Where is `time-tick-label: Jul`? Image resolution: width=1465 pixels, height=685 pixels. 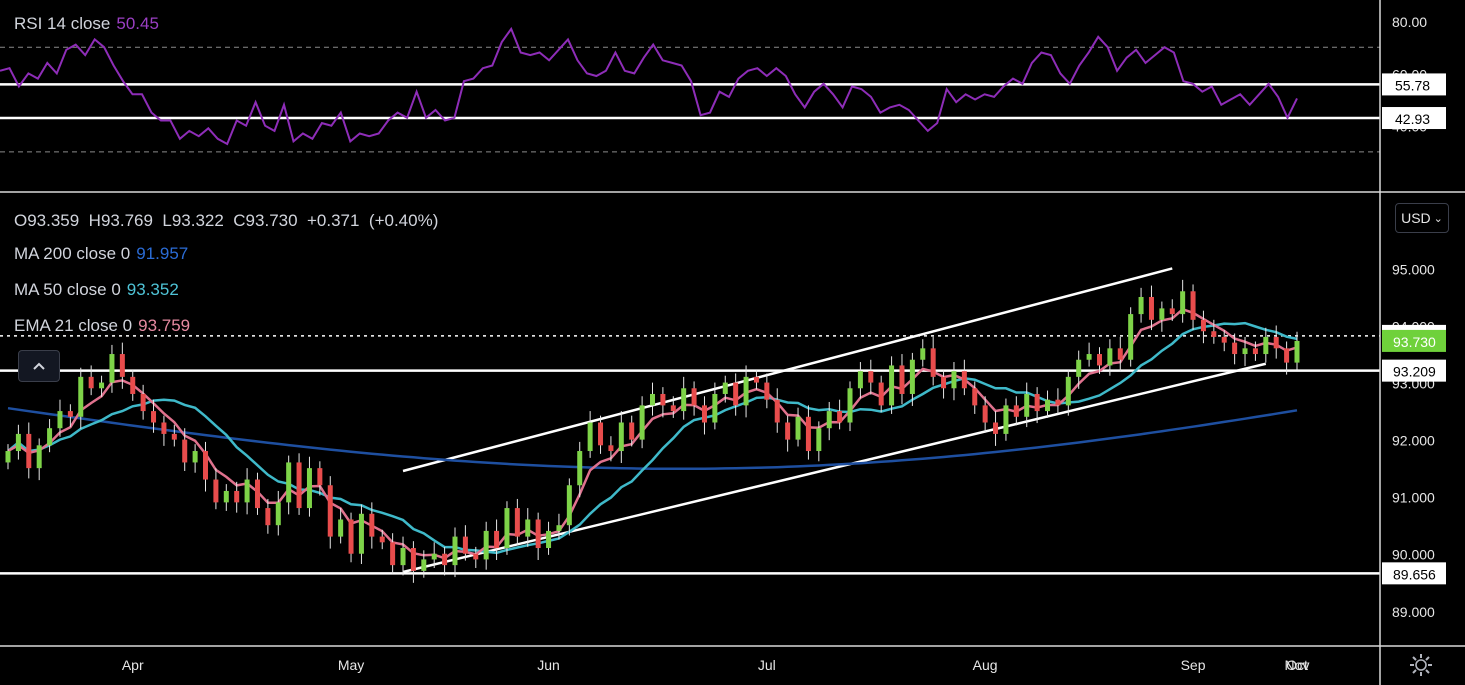 time-tick-label: Jul is located at coordinates (767, 665).